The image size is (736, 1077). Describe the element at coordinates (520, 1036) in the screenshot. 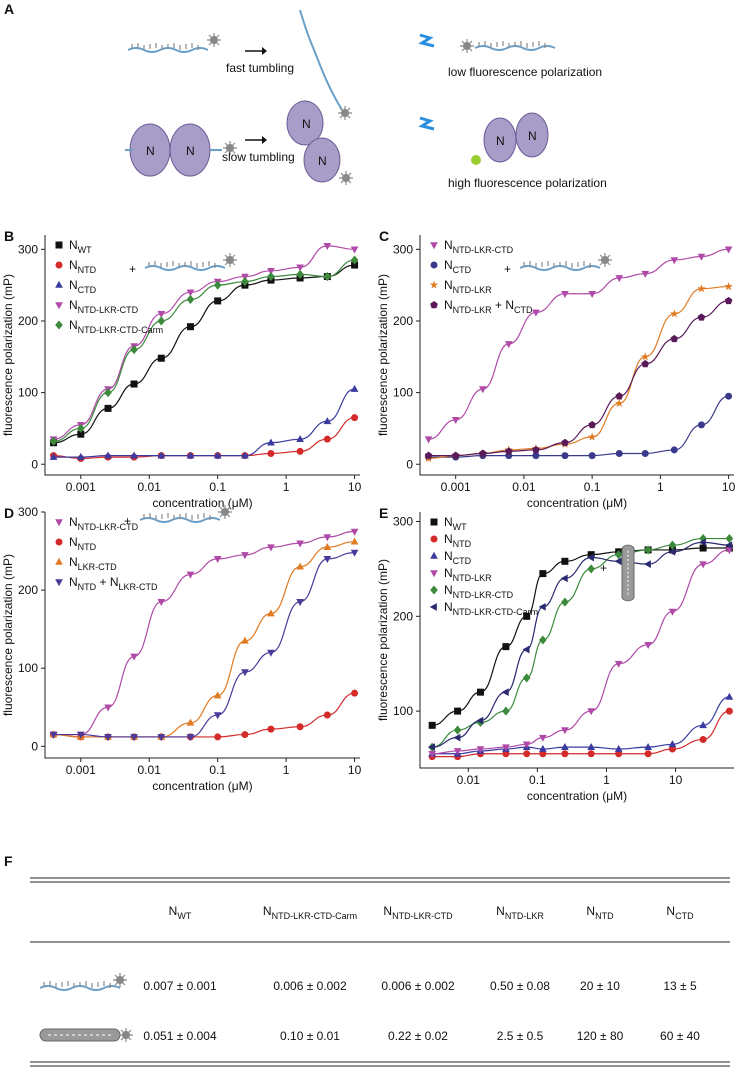

I see `table-cell: 2.5 ± 0.5` at that location.